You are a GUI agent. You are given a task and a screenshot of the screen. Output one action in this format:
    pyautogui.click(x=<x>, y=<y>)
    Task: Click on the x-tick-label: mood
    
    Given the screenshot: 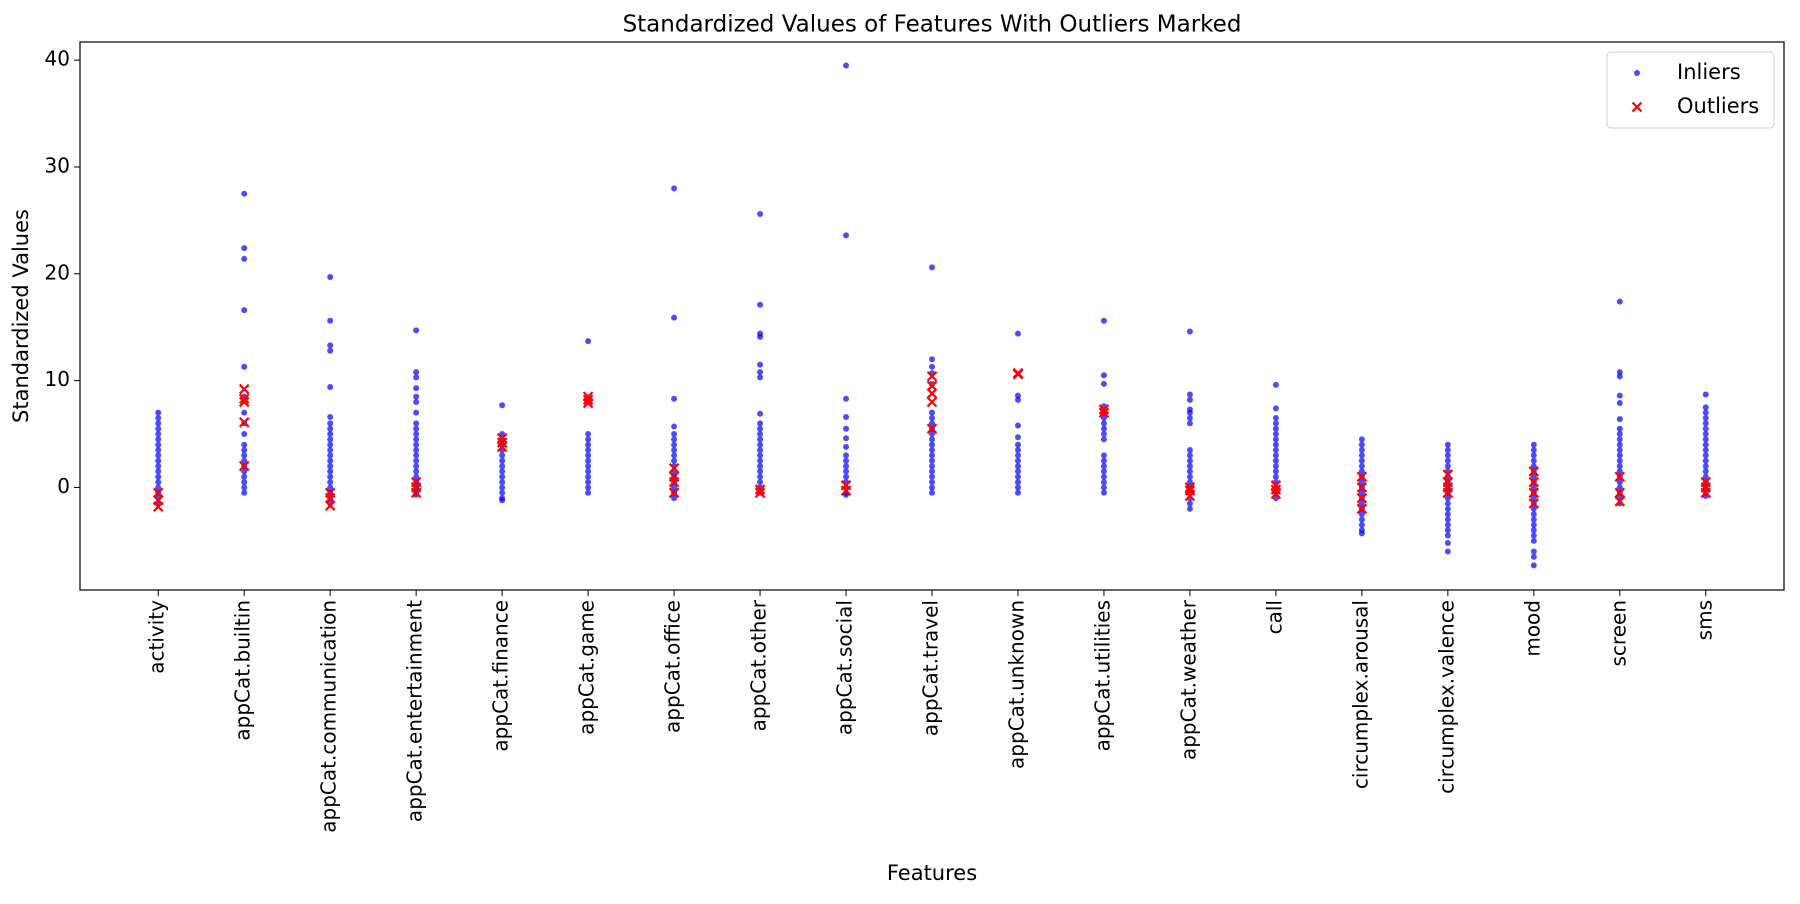 What is the action you would take?
    pyautogui.click(x=1532, y=628)
    